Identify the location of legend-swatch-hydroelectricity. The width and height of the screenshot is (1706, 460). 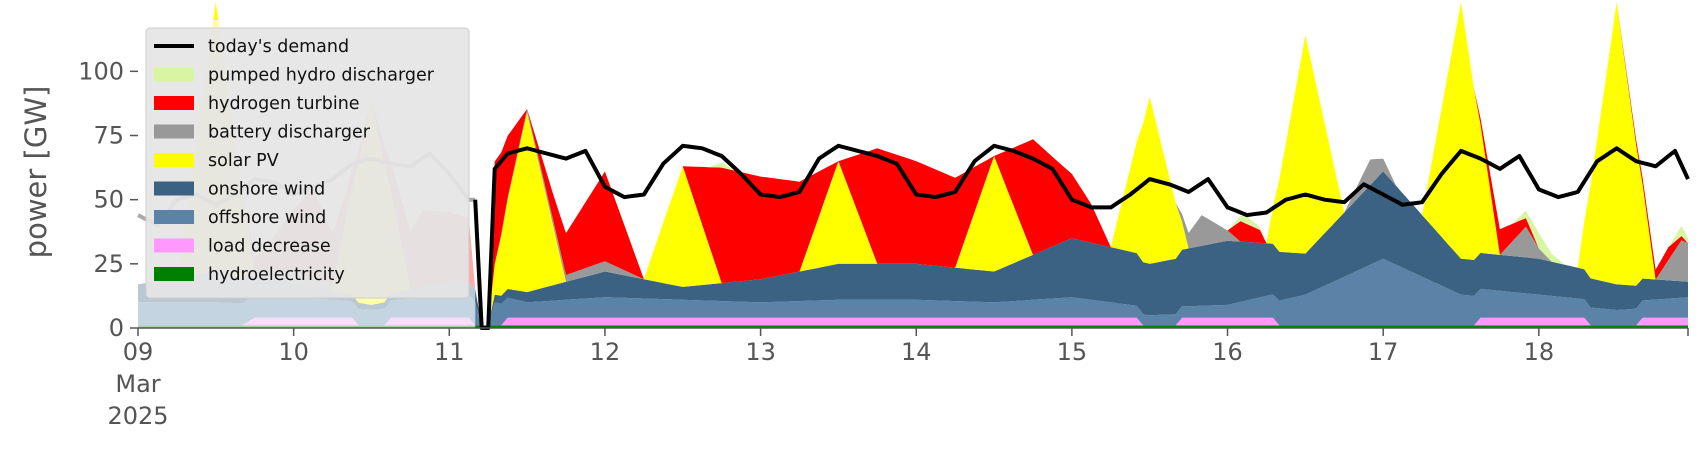
(174, 274).